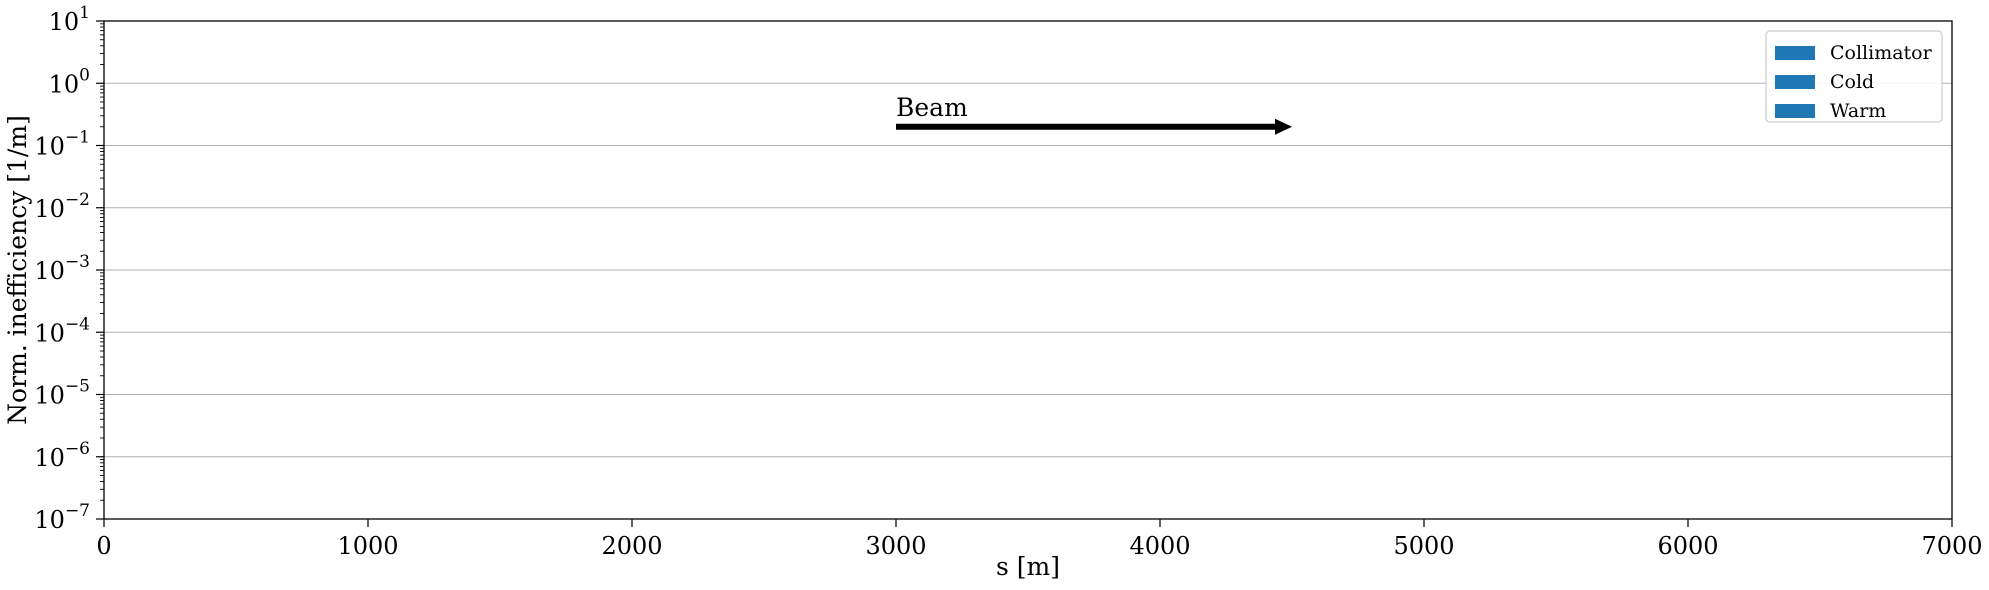 The height and width of the screenshot is (590, 1989). What do you see at coordinates (631, 546) in the screenshot?
I see `x-tick-label: 2000` at bounding box center [631, 546].